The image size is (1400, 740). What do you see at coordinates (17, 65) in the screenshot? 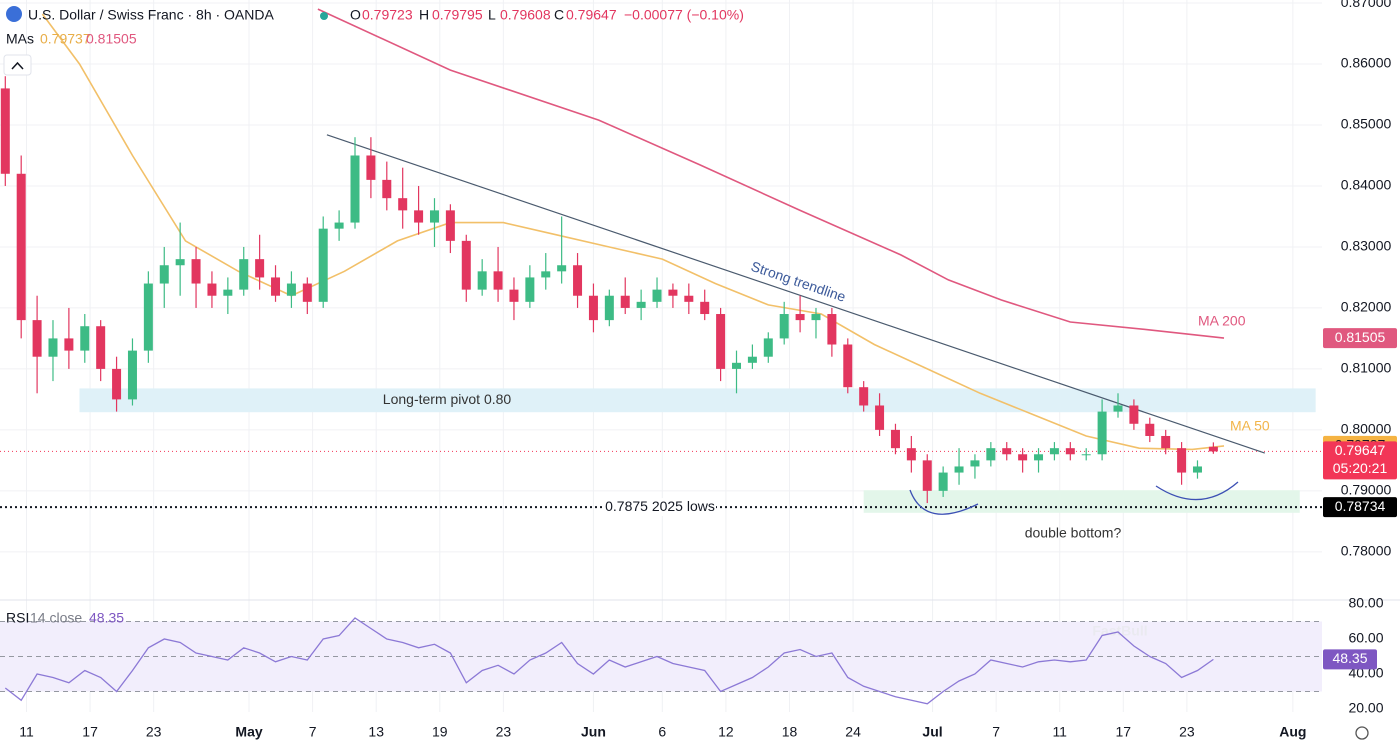
I see `collapse-button` at bounding box center [17, 65].